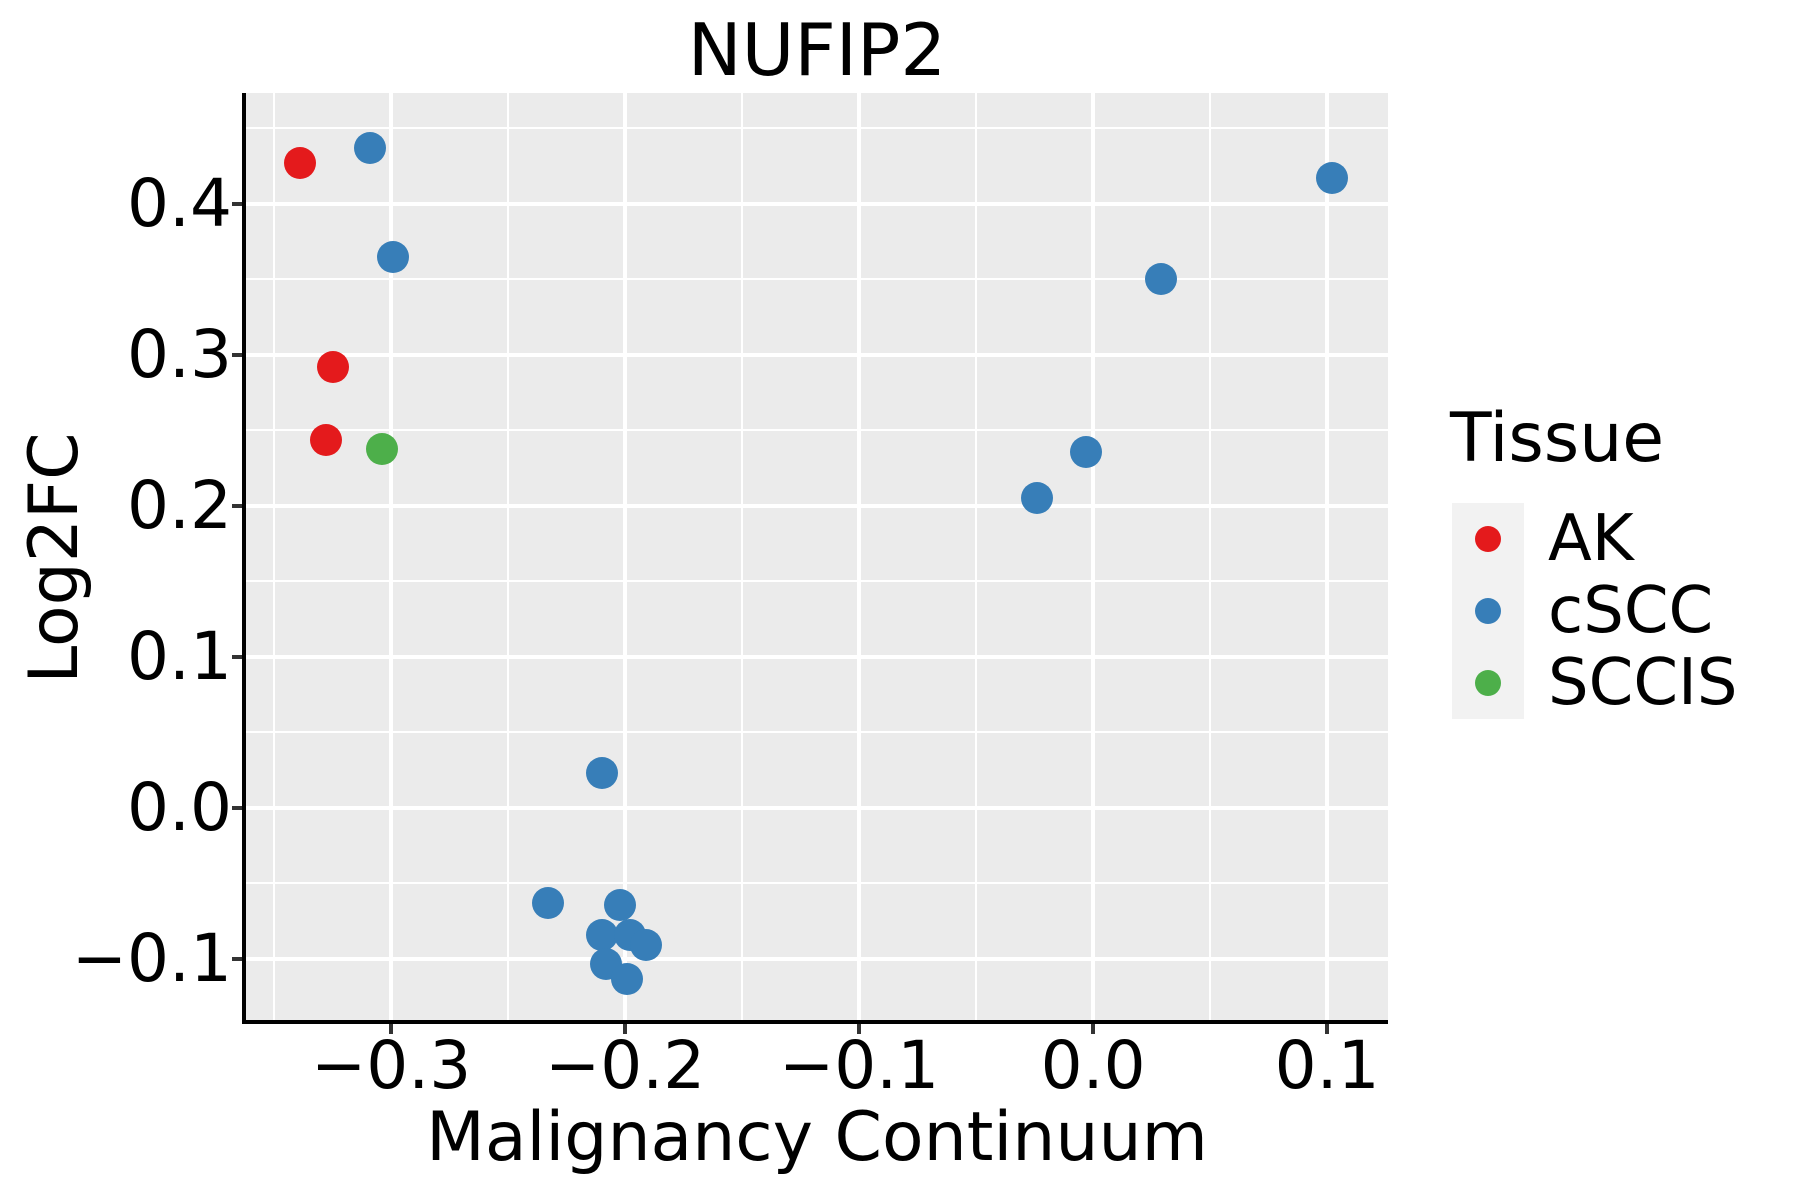 This screenshot has width=1800, height=1200. I want to click on cscc-dot-icon, so click(1488, 611).